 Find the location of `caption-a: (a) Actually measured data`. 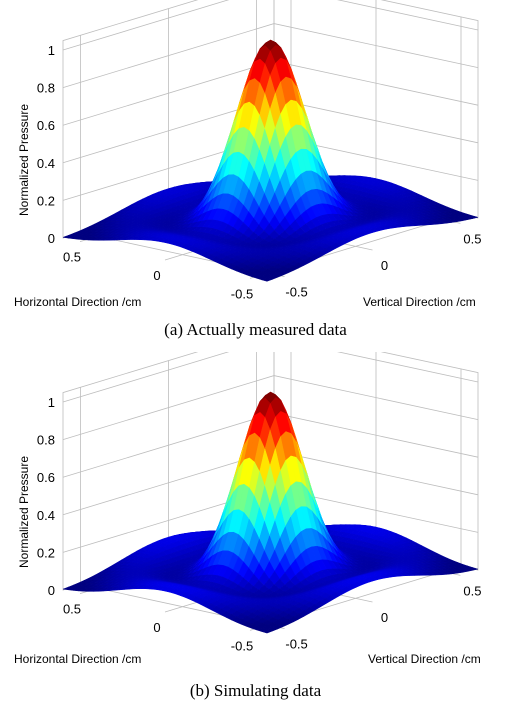

caption-a: (a) Actually measured data is located at coordinates (255, 329).